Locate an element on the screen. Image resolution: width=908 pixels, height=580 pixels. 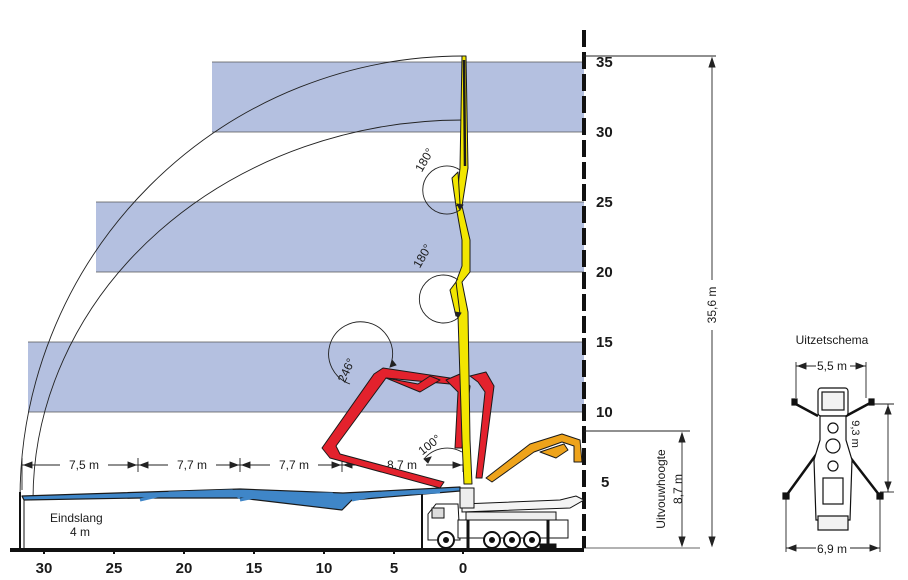
x-tick-20: 20 is located at coordinates (184, 568).